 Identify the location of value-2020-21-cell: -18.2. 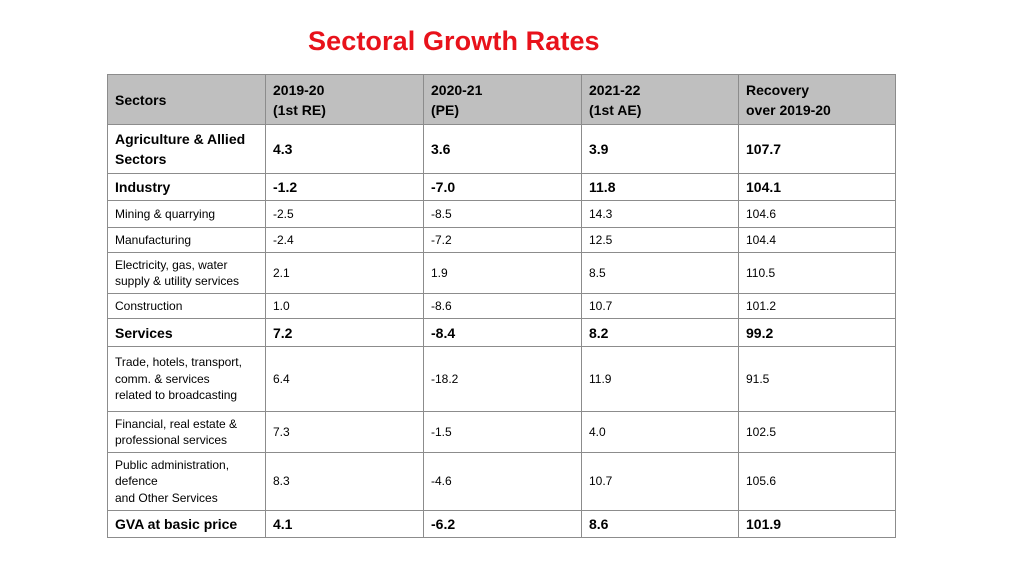
(502, 379).